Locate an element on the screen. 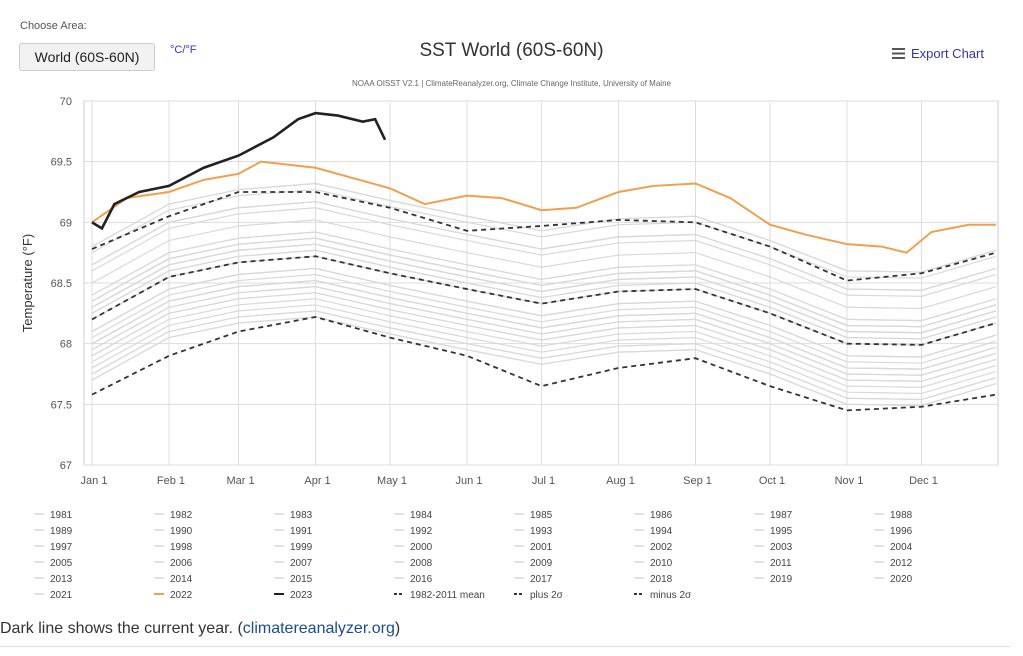 The width and height of the screenshot is (1023, 656). series-line-2019 is located at coordinates (544, 233).